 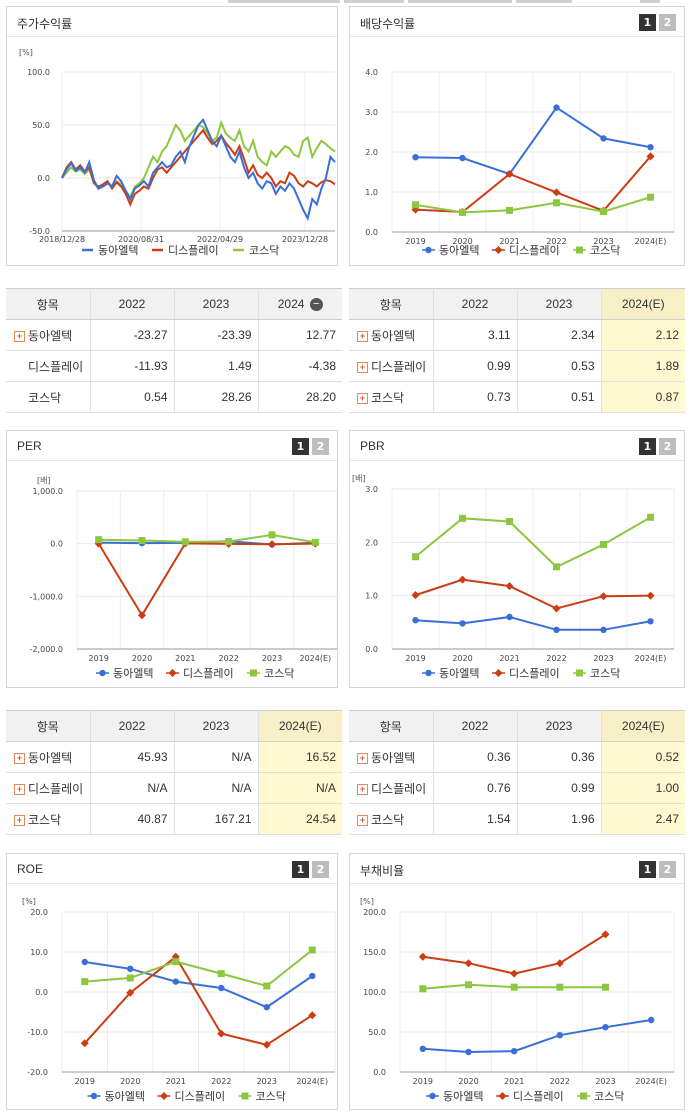 What do you see at coordinates (174, 757) in the screenshot?
I see `table-row: + 동아엘텍 45.93 N/A 16.52` at bounding box center [174, 757].